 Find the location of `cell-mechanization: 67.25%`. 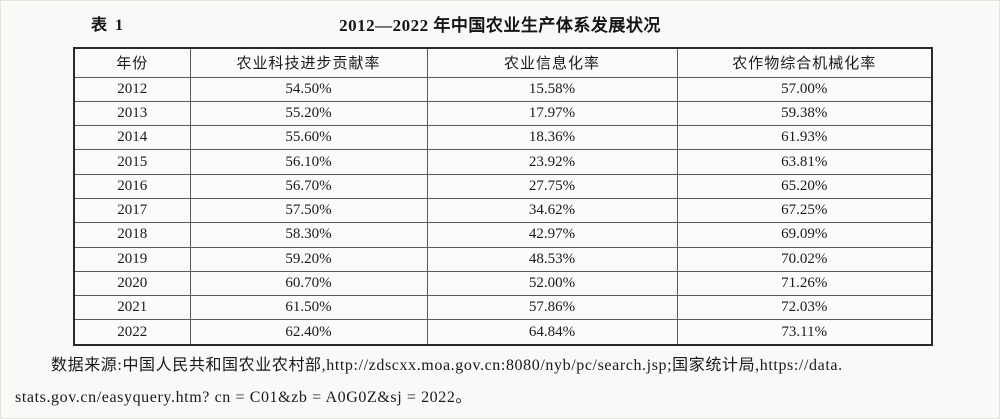

cell-mechanization: 67.25% is located at coordinates (804, 210).